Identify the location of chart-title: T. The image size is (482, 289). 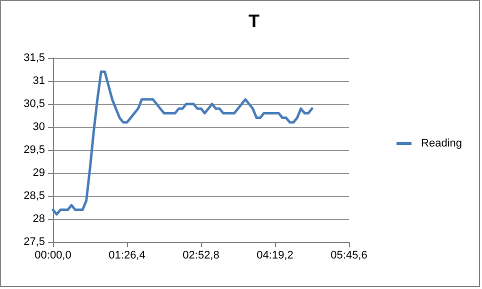
(254, 21).